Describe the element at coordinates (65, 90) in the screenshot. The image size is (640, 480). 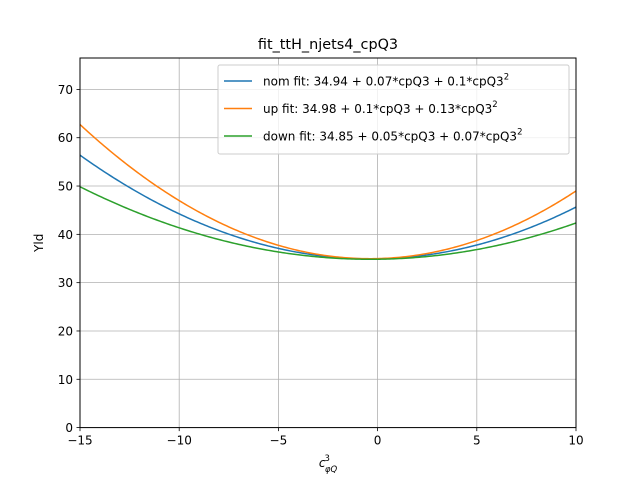
I see `y-tick-label: 70` at that location.